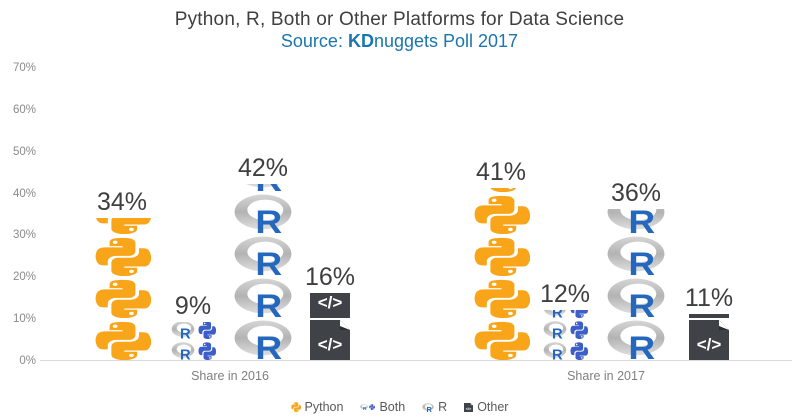  I want to click on subtitle-rest: nuggets Poll 2017, so click(446, 41).